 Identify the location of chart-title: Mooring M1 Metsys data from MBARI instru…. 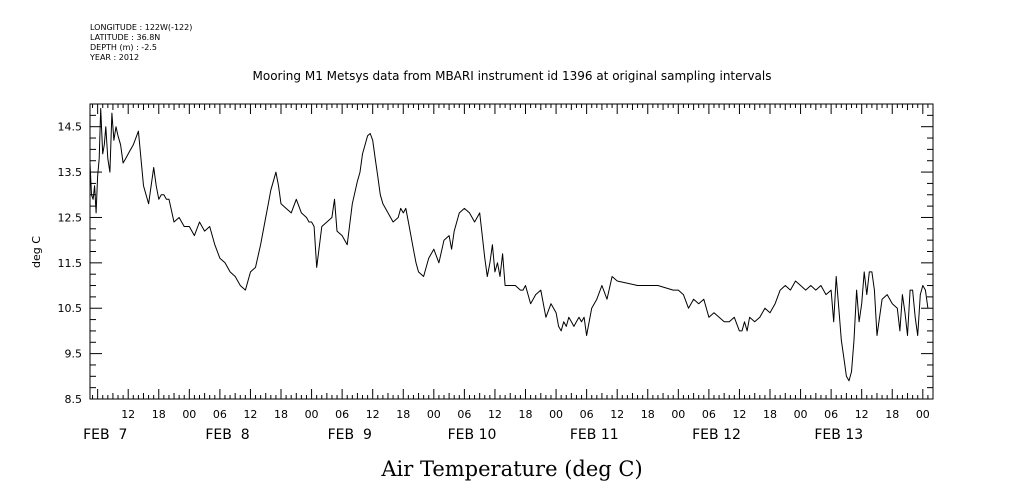
(512, 76).